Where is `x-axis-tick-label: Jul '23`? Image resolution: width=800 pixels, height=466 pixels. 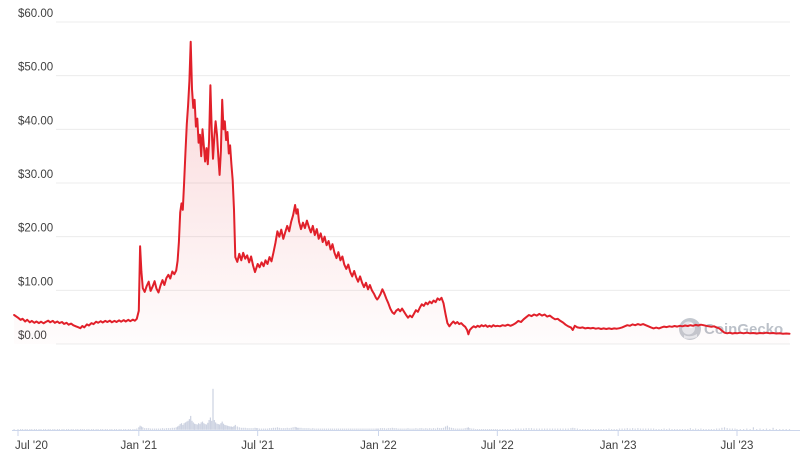 x-axis-tick-label: Jul '23 is located at coordinates (737, 446).